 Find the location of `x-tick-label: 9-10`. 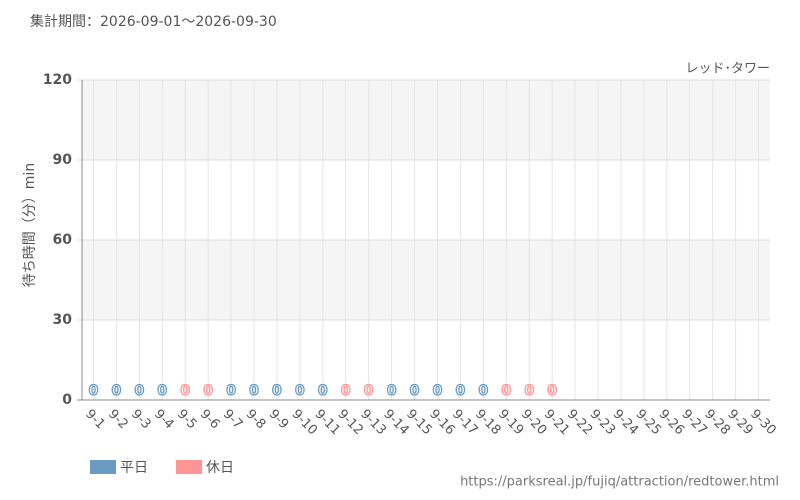

x-tick-label: 9-10 is located at coordinates (304, 422).